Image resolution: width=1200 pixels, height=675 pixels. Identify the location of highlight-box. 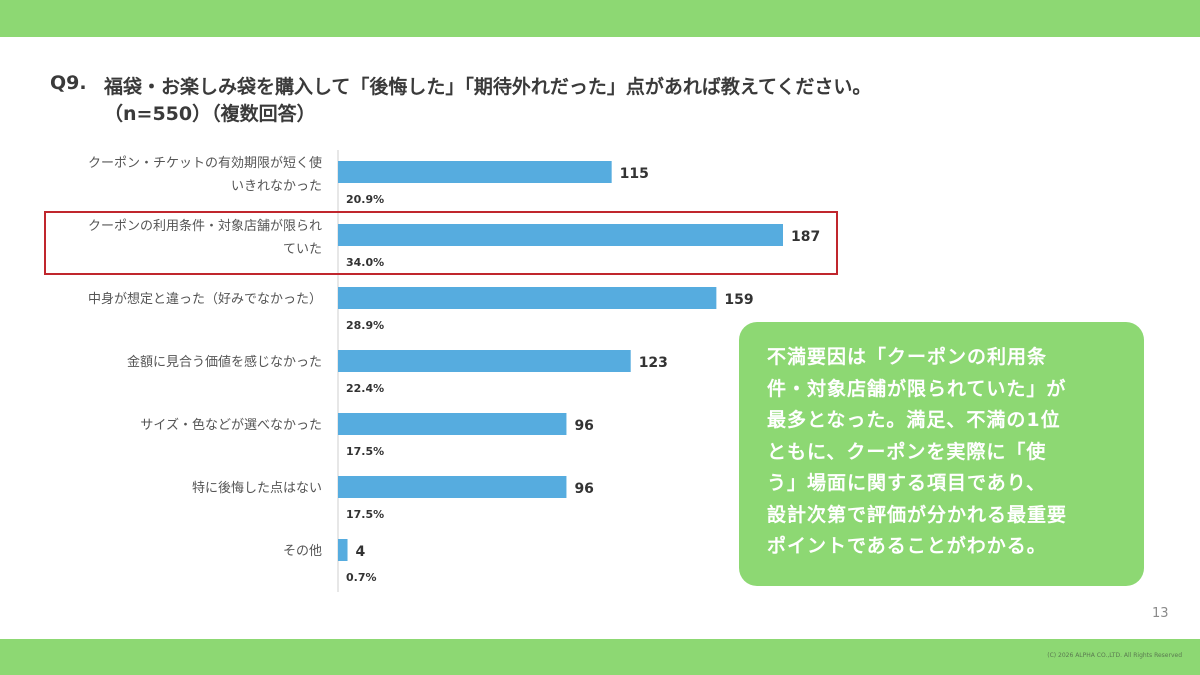
(441, 243).